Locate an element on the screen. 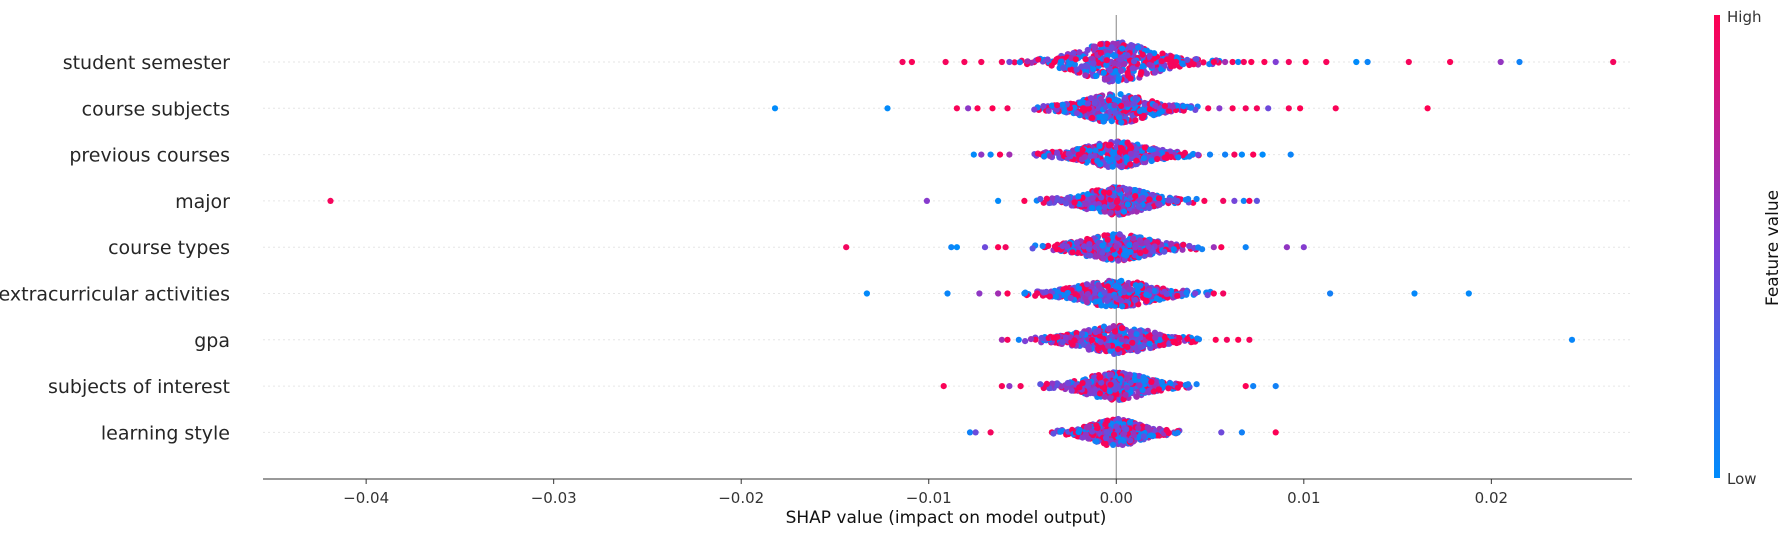 The image size is (1785, 536). x-tick-label: −0.01 is located at coordinates (929, 498).